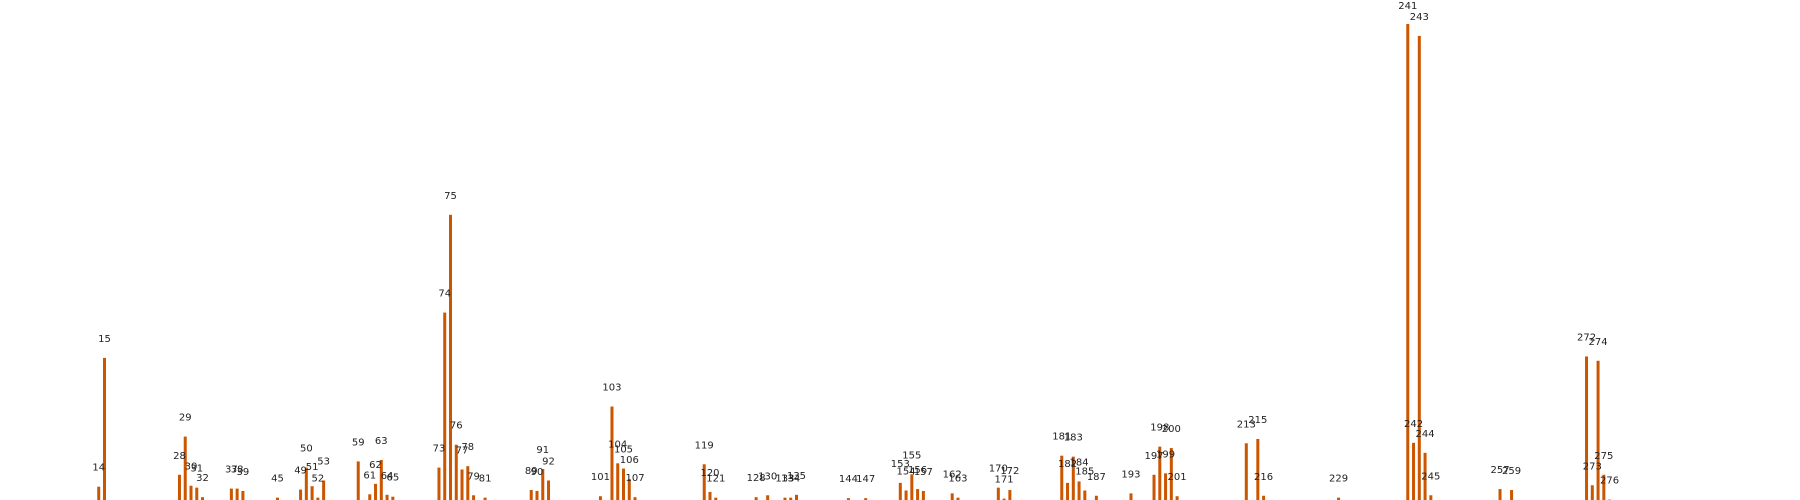 The height and width of the screenshot is (500, 1800). Describe the element at coordinates (450, 196) in the screenshot. I see `bar-label-75: 75` at that location.